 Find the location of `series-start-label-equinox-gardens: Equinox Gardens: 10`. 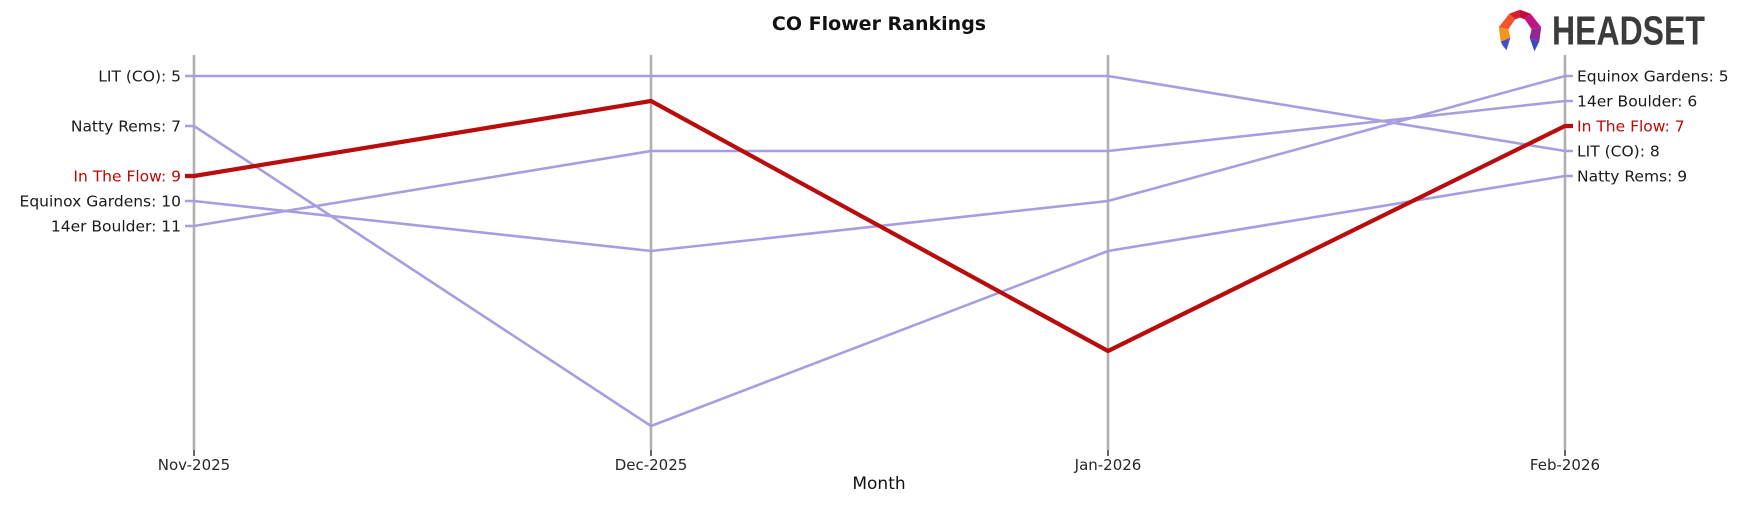

series-start-label-equinox-gardens: Equinox Gardens: 10 is located at coordinates (100, 202).